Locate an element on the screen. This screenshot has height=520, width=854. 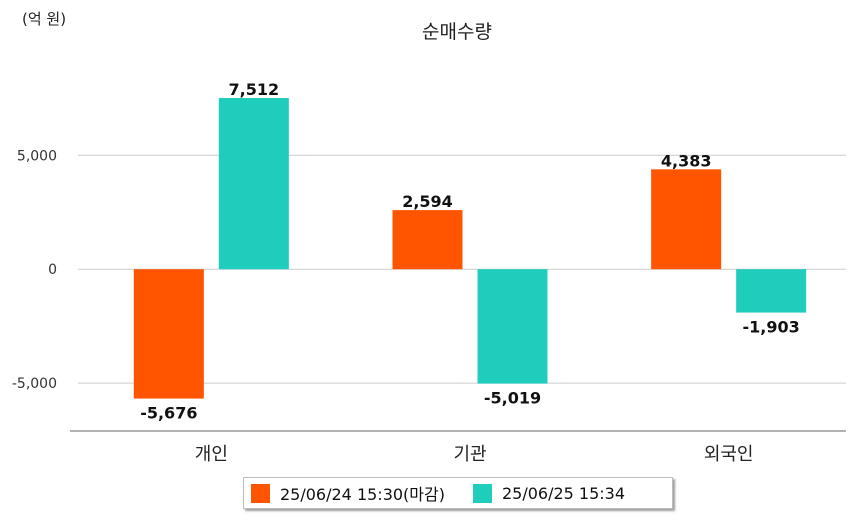
data-label: -5,019 is located at coordinates (512, 398).